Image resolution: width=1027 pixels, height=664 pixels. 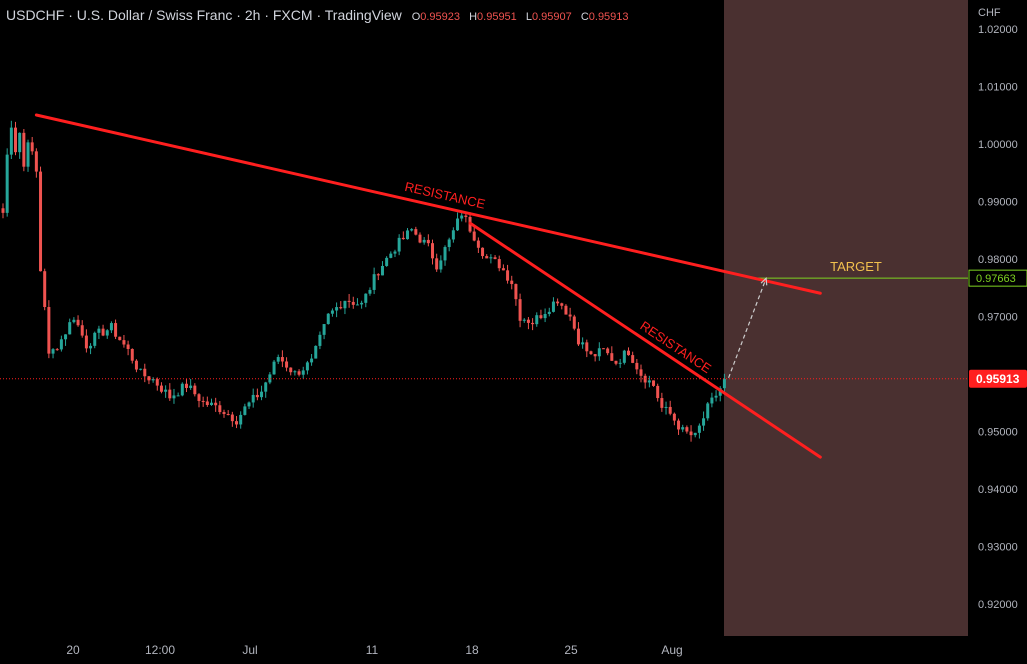 What do you see at coordinates (160, 650) in the screenshot?
I see `x-tick-label: 12:00` at bounding box center [160, 650].